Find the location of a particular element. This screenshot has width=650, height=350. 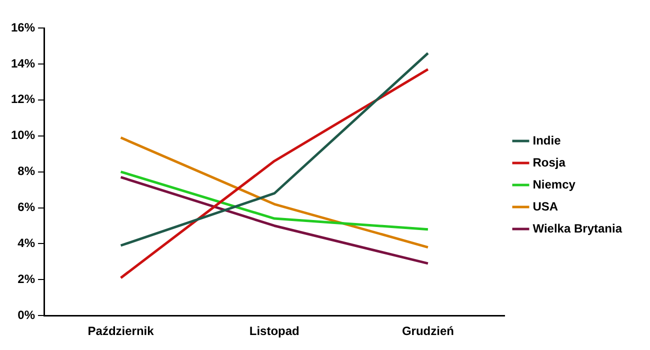

legend-label: Wielka Brytania is located at coordinates (577, 228).